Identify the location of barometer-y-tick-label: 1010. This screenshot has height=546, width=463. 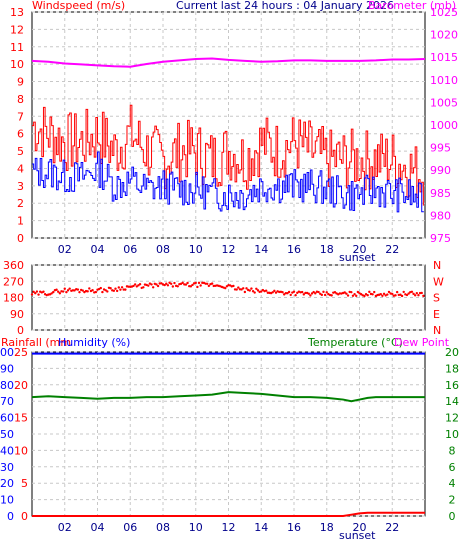
(444, 80).